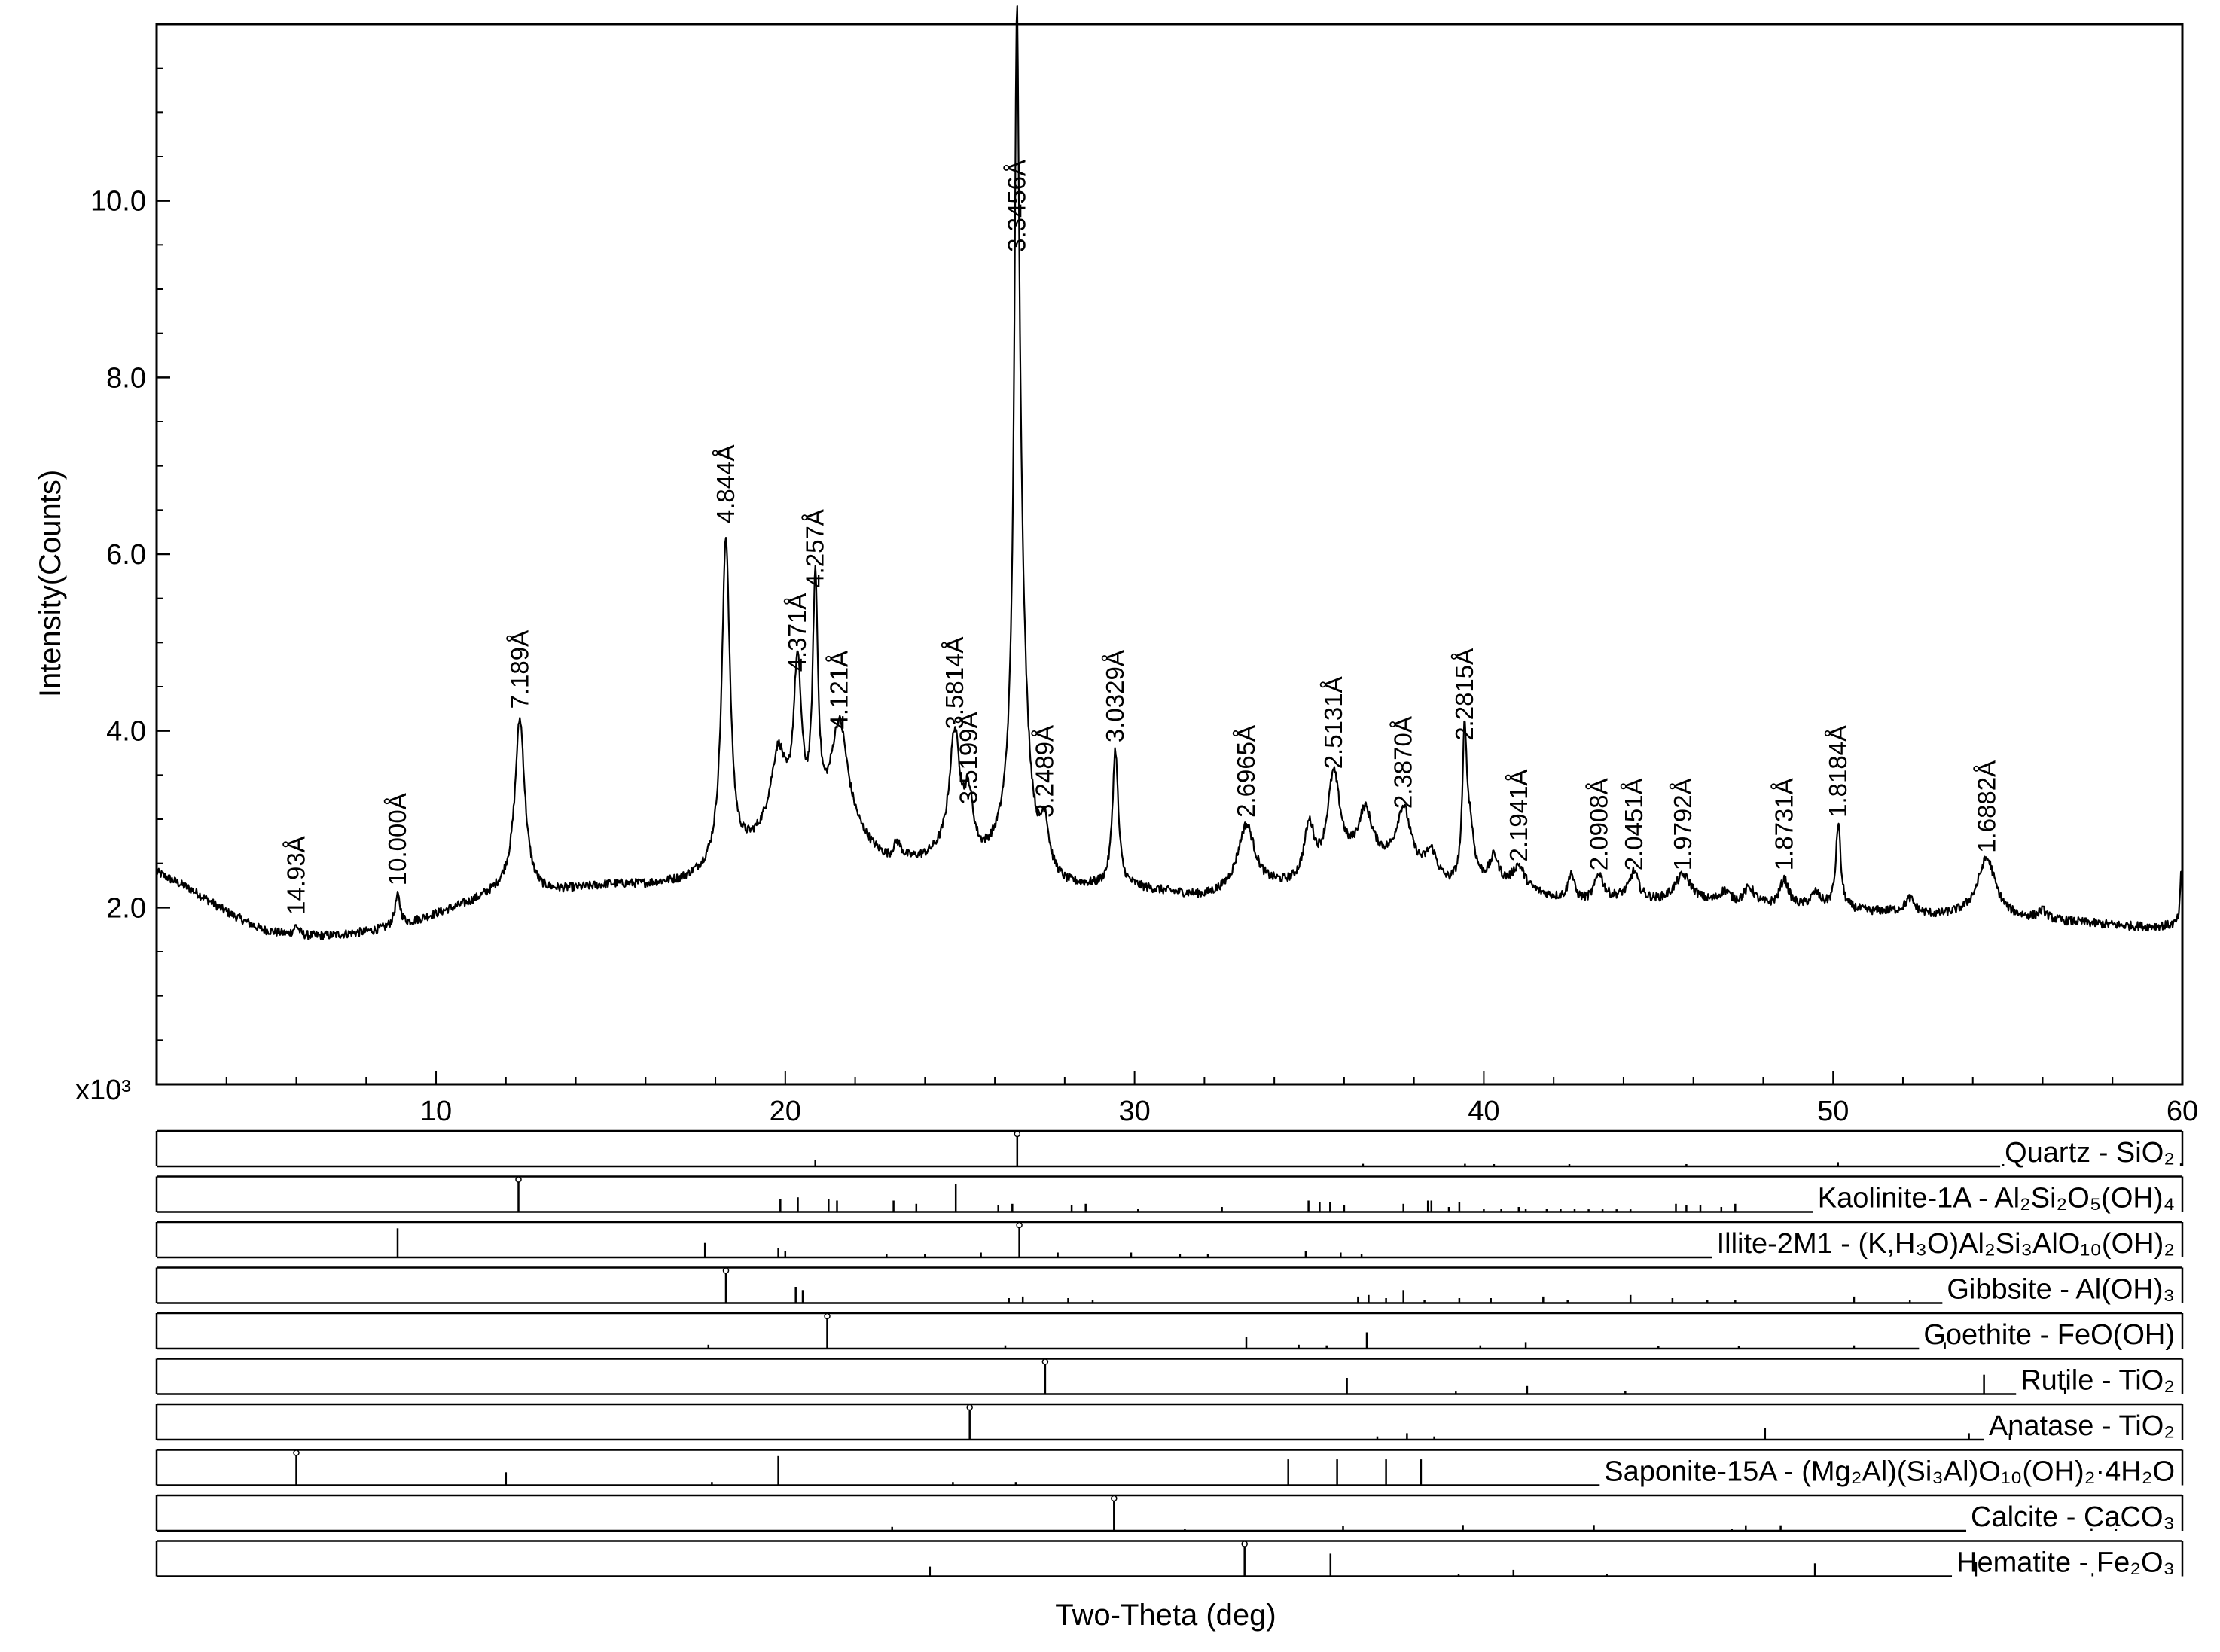  Describe the element at coordinates (1177, 1099) in the screenshot. I see `x-axis: 10 20 30 40 50 60` at that location.